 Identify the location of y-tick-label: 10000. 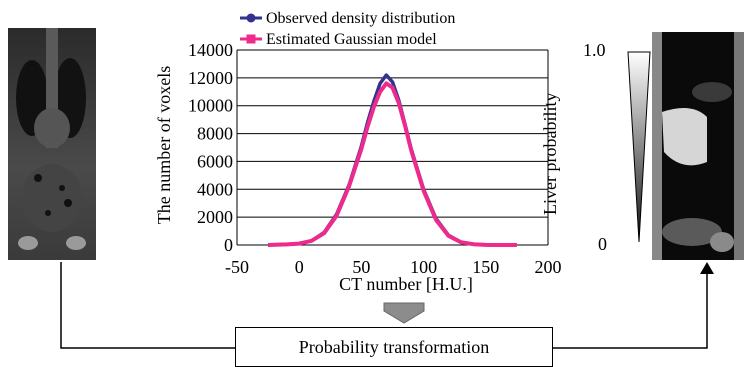
(210, 106).